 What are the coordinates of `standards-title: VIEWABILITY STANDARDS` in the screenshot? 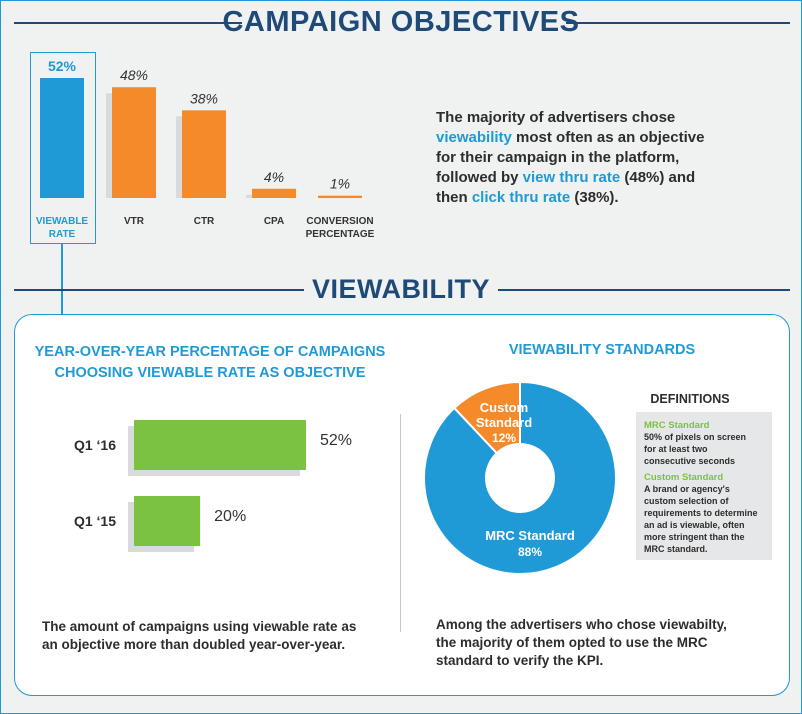 It's located at (602, 350).